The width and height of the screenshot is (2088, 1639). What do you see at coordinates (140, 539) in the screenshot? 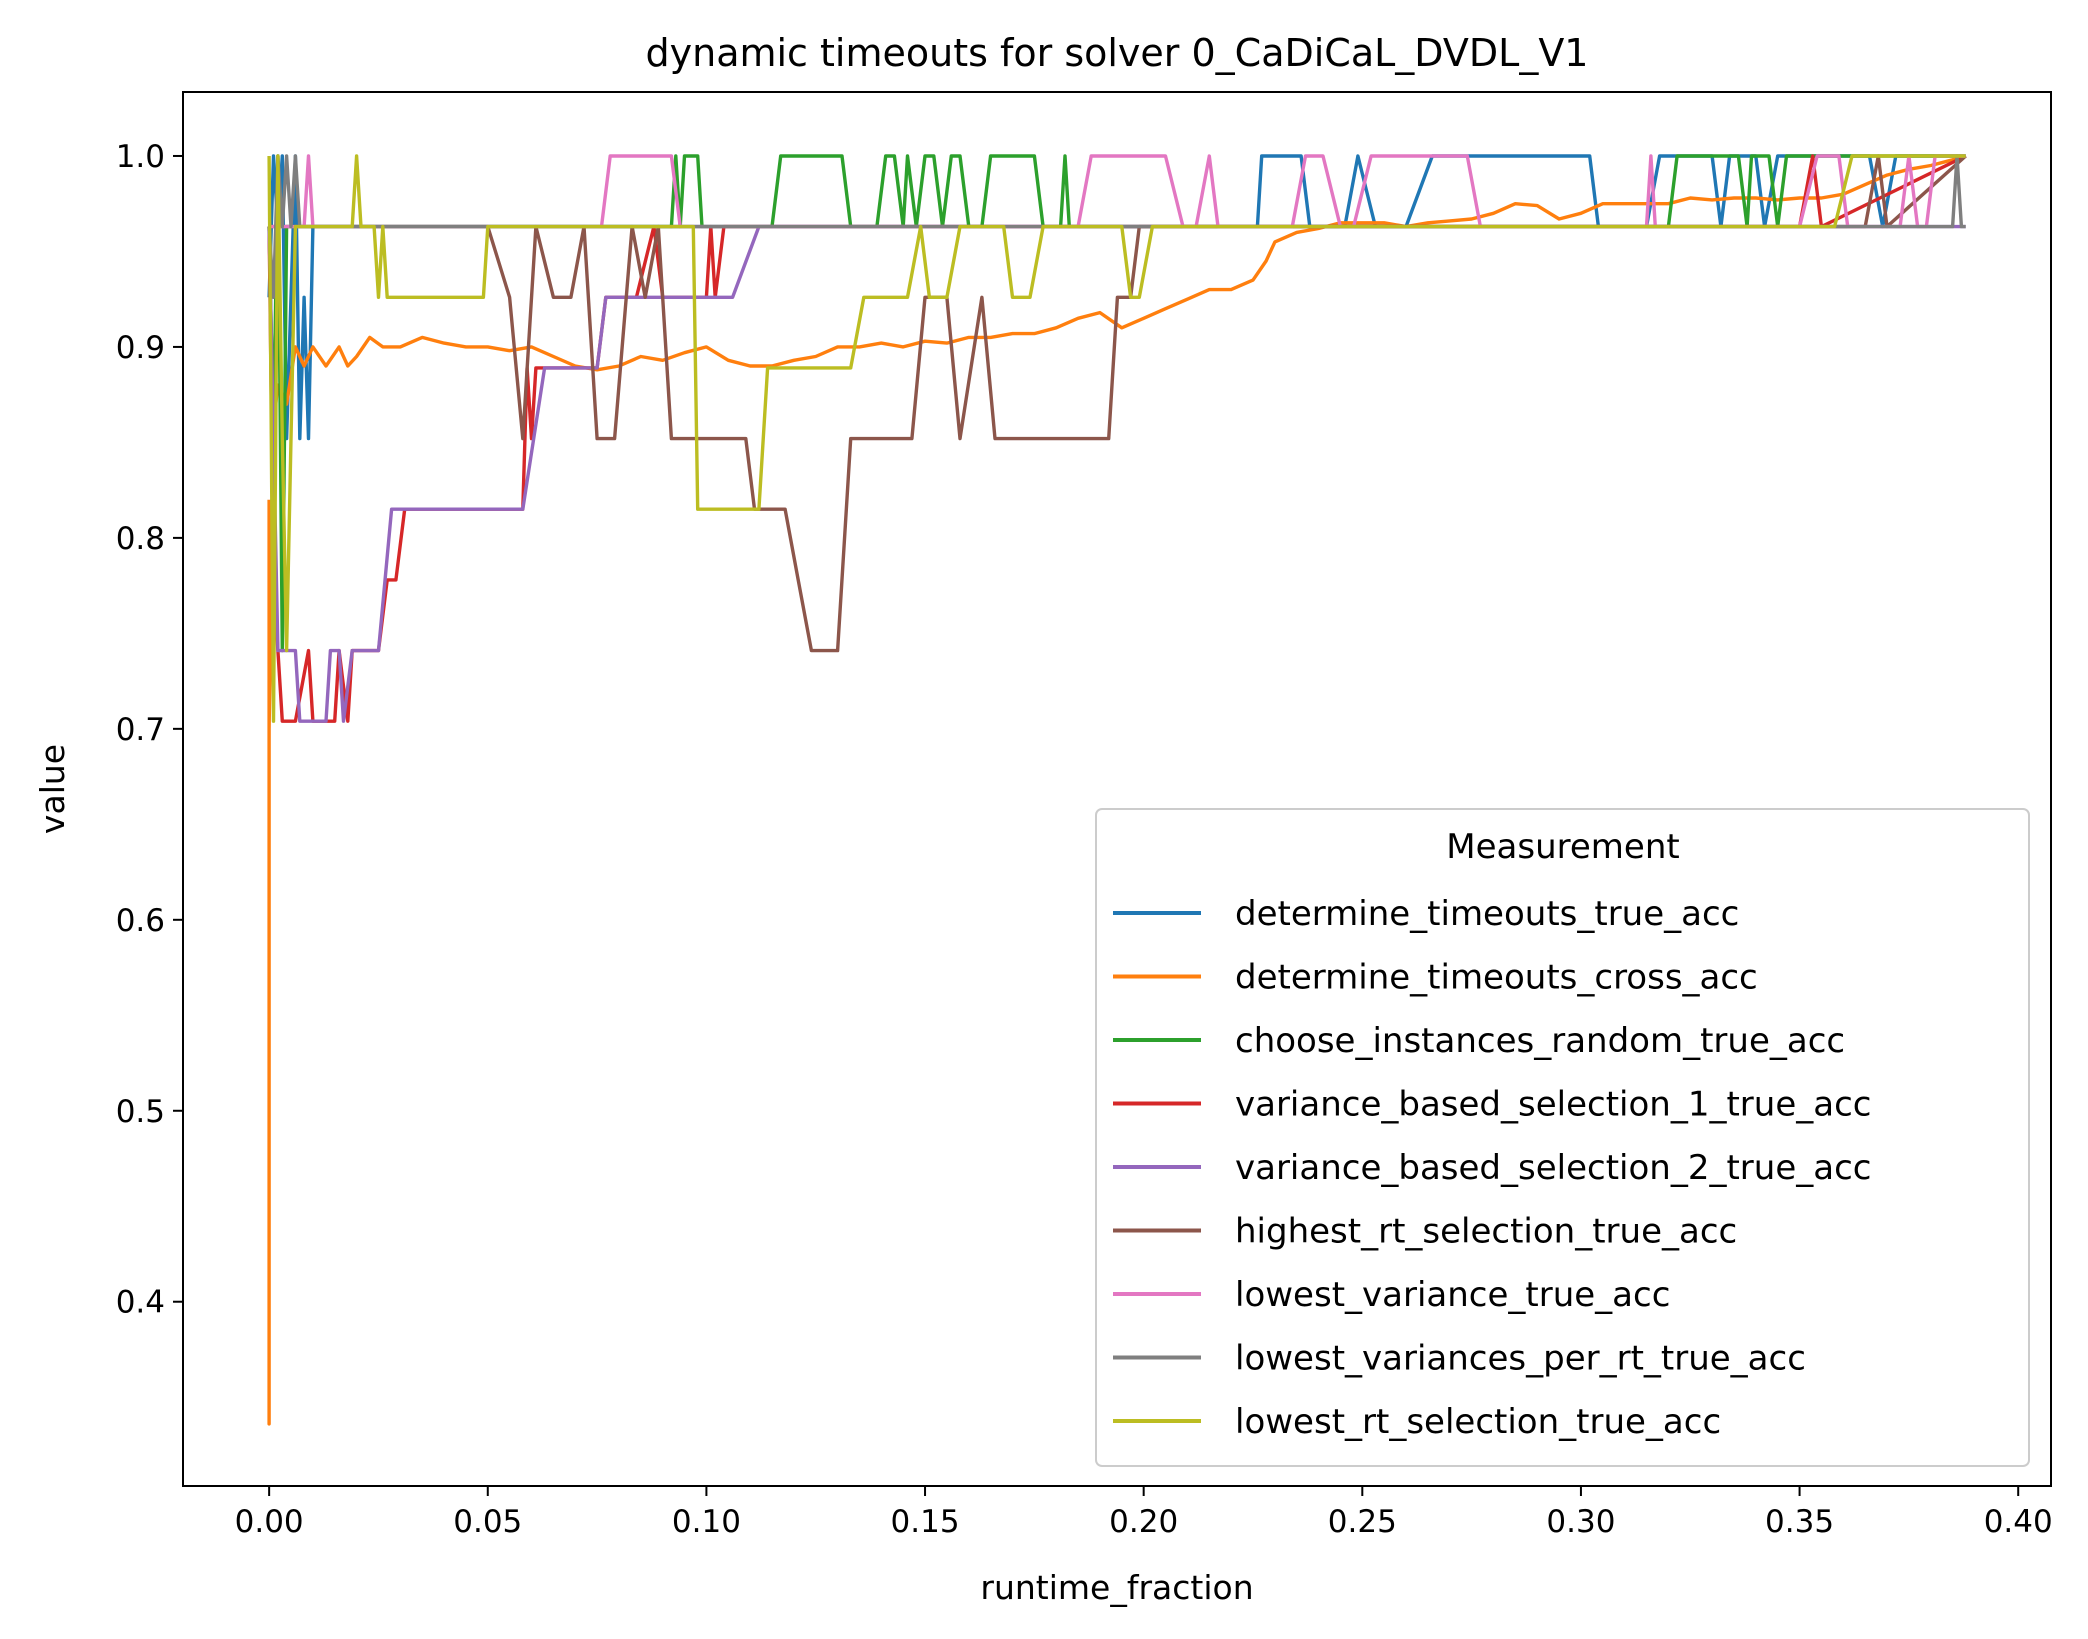
I see `y-tick-label: 0.8` at bounding box center [140, 539].